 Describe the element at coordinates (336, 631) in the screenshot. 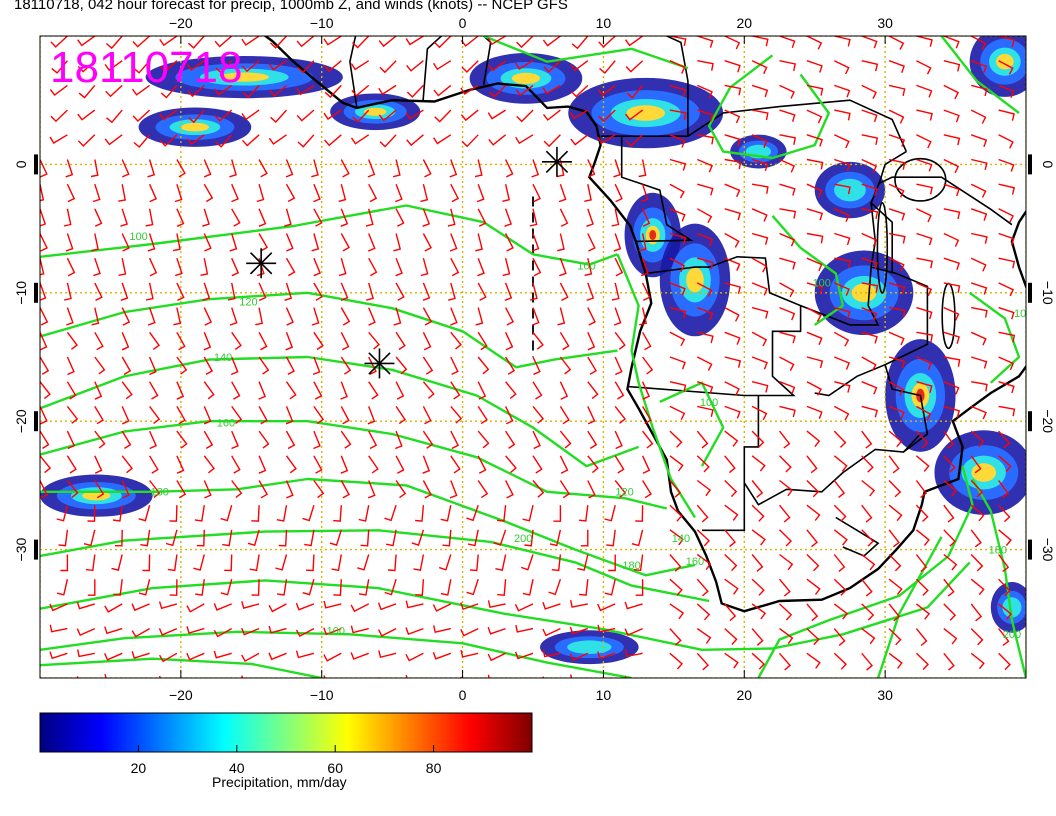

I see `contour-label: 100` at that location.